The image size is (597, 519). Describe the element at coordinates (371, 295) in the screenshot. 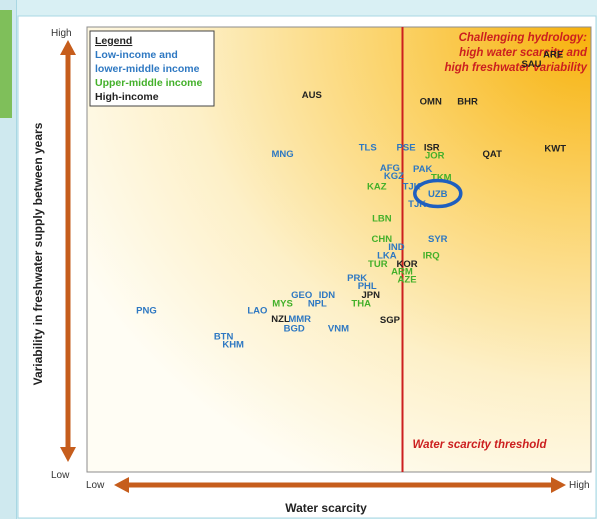

I see `country-label-jpn: JPN` at that location.